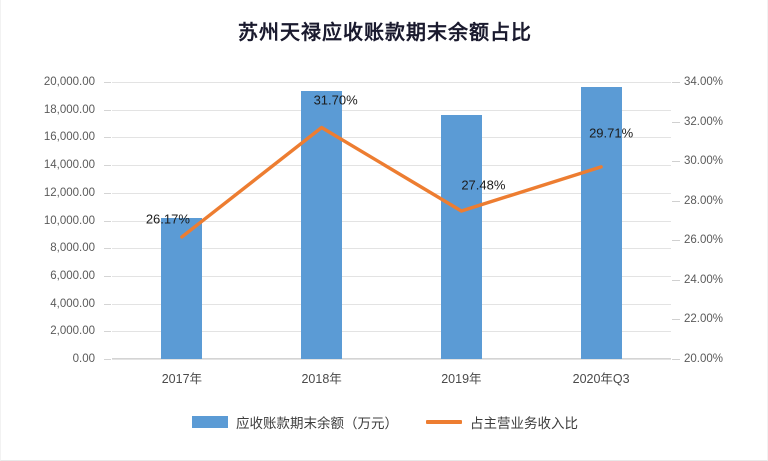  What do you see at coordinates (483, 185) in the screenshot?
I see `data-label: 27.48%` at bounding box center [483, 185].